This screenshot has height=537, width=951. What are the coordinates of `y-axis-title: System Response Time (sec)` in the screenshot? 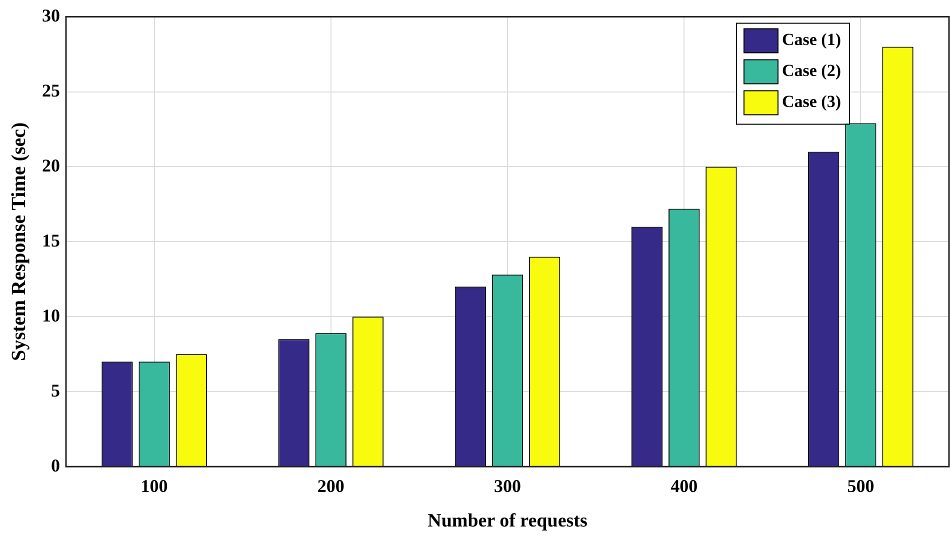 It's located at (19, 242).